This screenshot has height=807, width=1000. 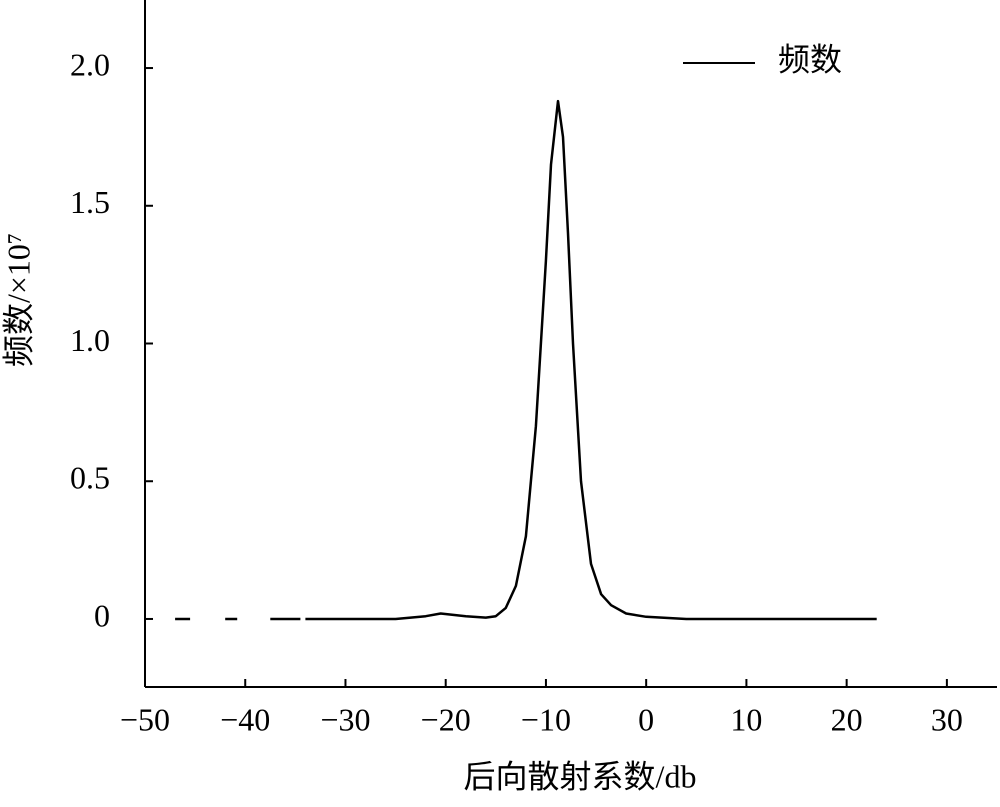 What do you see at coordinates (90, 64) in the screenshot?
I see `y-tick-label: 2.0` at bounding box center [90, 64].